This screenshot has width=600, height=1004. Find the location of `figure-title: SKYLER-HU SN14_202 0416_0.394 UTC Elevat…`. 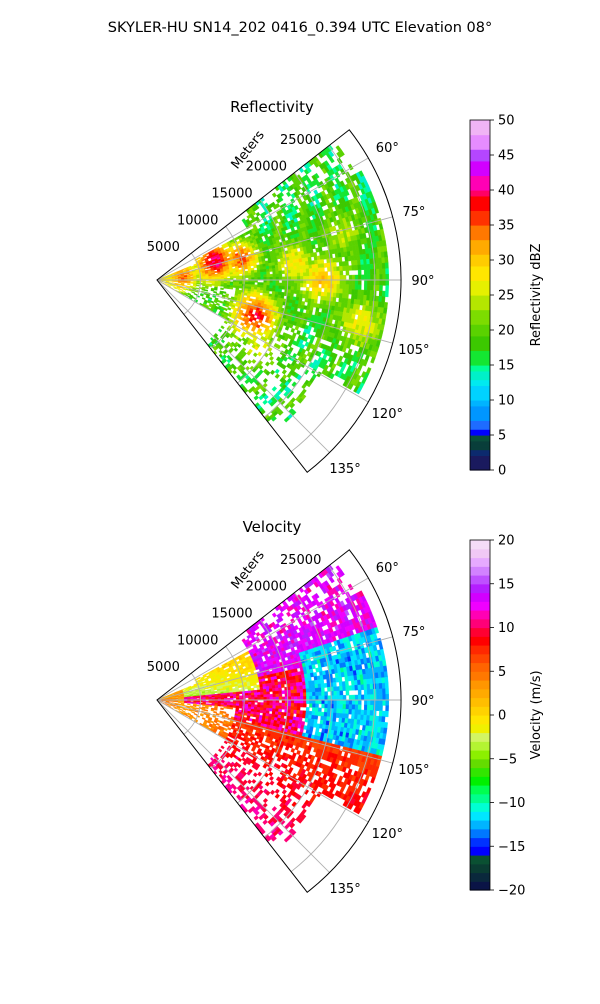

figure-title: SKYLER-HU SN14_202 0416_0.394 UTC Elevat… is located at coordinates (300, 28).